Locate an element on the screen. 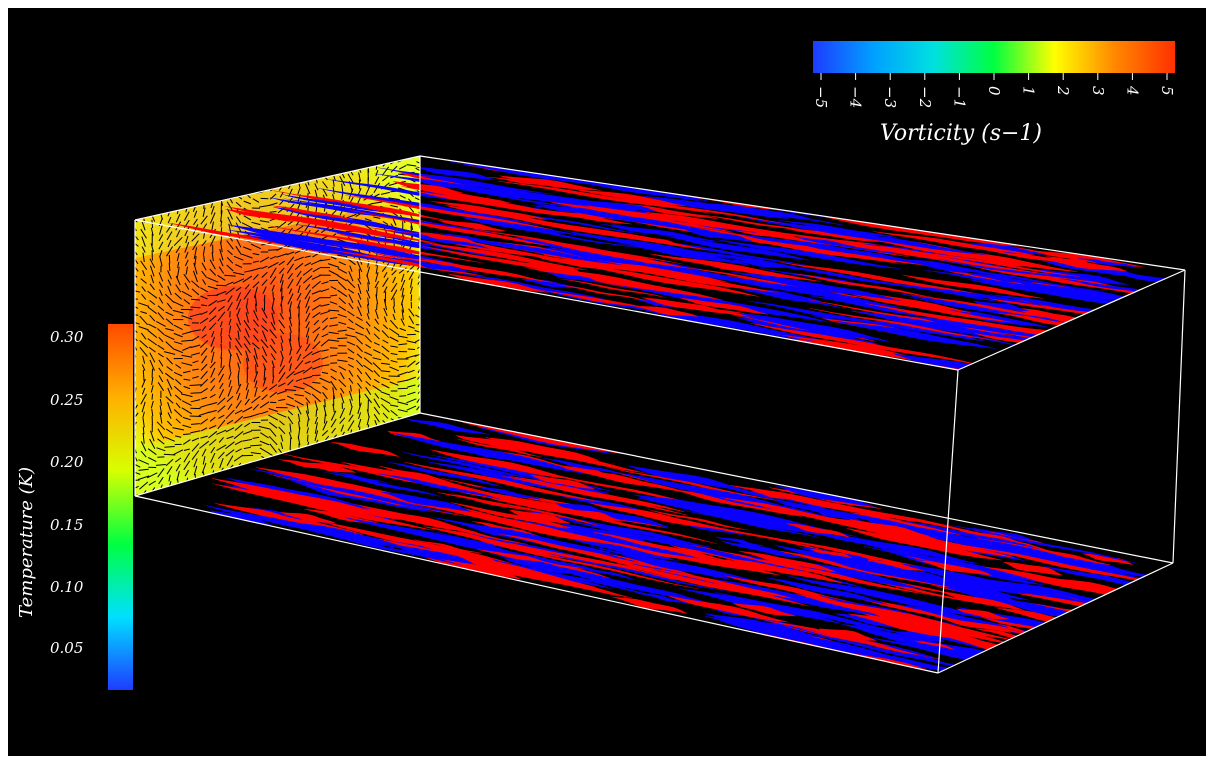  vorticity-tick-label: 5 is located at coordinates (1167, 91).